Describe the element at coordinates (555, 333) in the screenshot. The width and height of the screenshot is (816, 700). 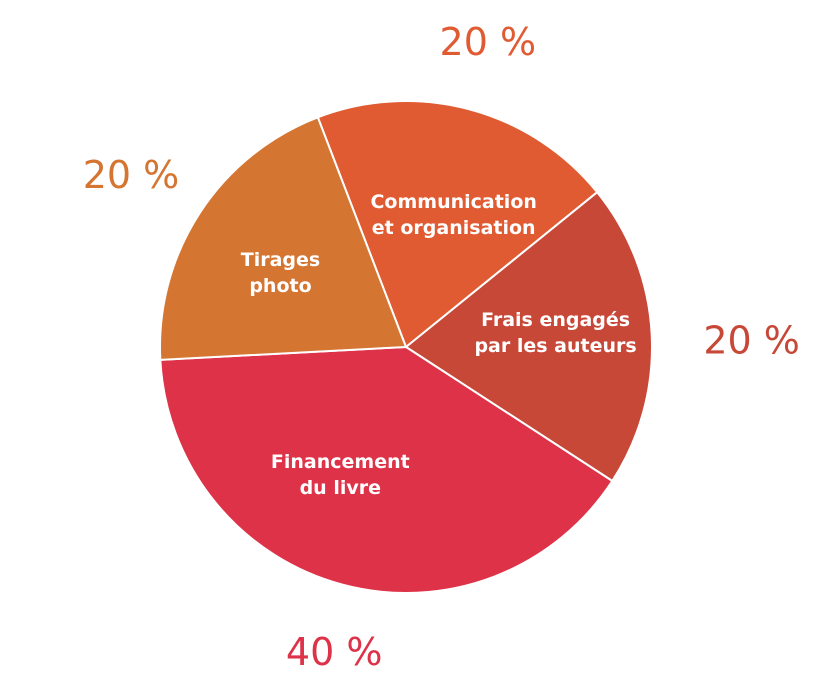
I see `slice-label-1: Frais engagés par les auteurs` at that location.